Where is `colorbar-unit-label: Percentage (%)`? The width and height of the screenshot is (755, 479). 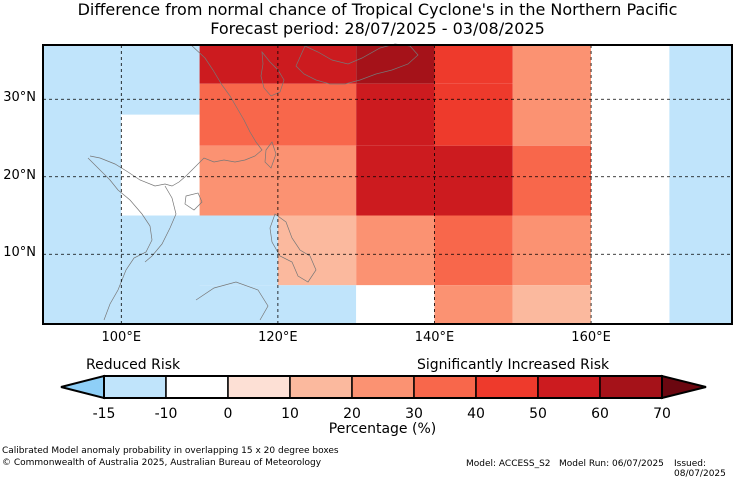
colorbar-unit-label: Percentage (%) is located at coordinates (382, 429).